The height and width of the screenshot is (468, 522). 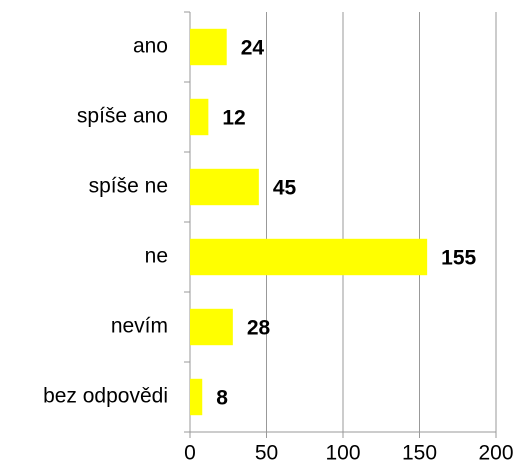 What do you see at coordinates (458, 258) in the screenshot?
I see `value-label: 155` at bounding box center [458, 258].